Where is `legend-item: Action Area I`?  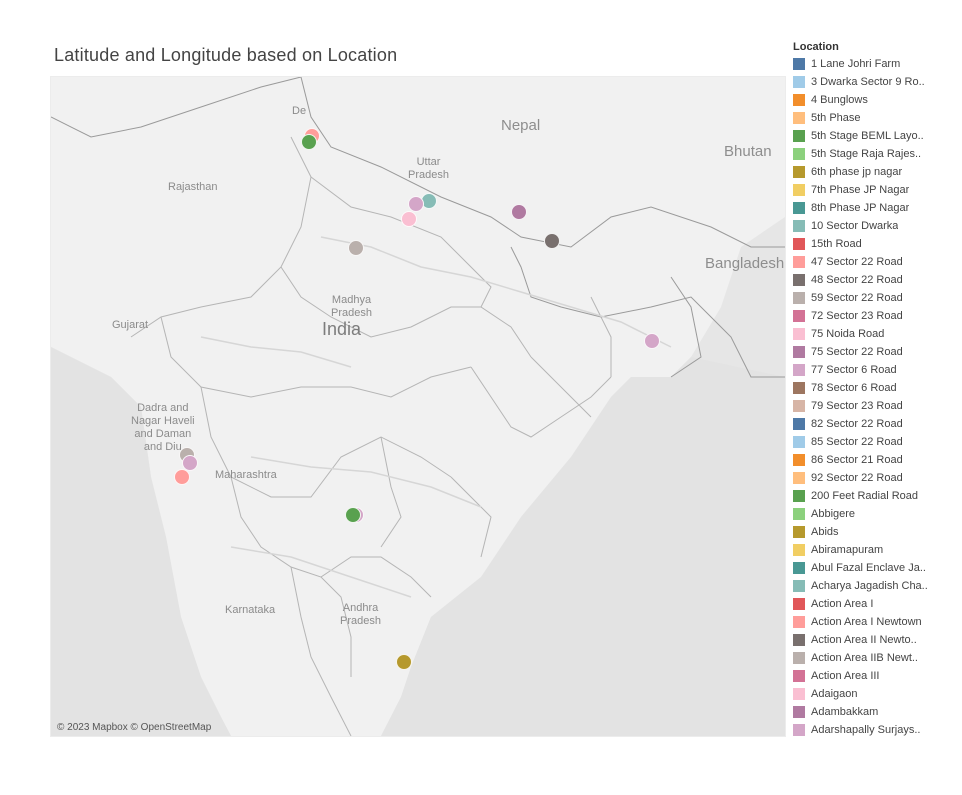 legend-item: Action Area I is located at coordinates (875, 604).